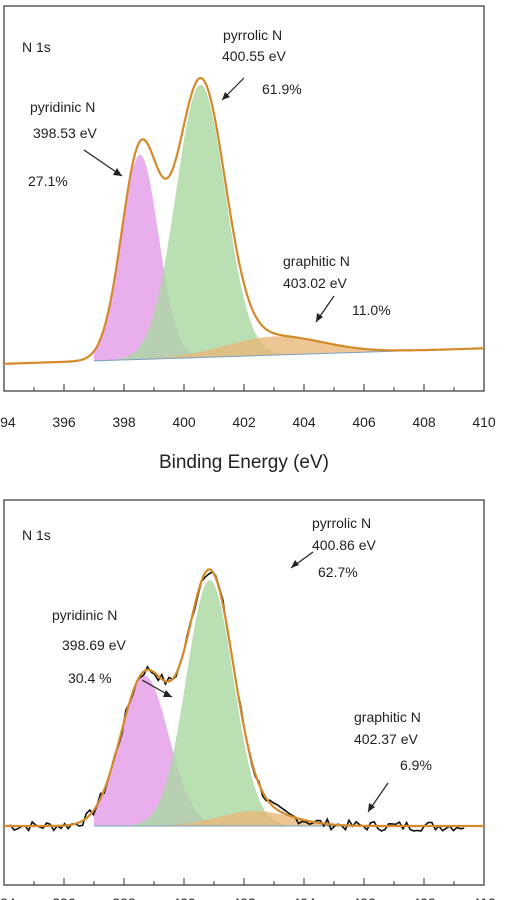 The height and width of the screenshot is (900, 506). Describe the element at coordinates (244, 462) in the screenshot. I see `x-axis-title: Binding Energy (eV)` at that location.